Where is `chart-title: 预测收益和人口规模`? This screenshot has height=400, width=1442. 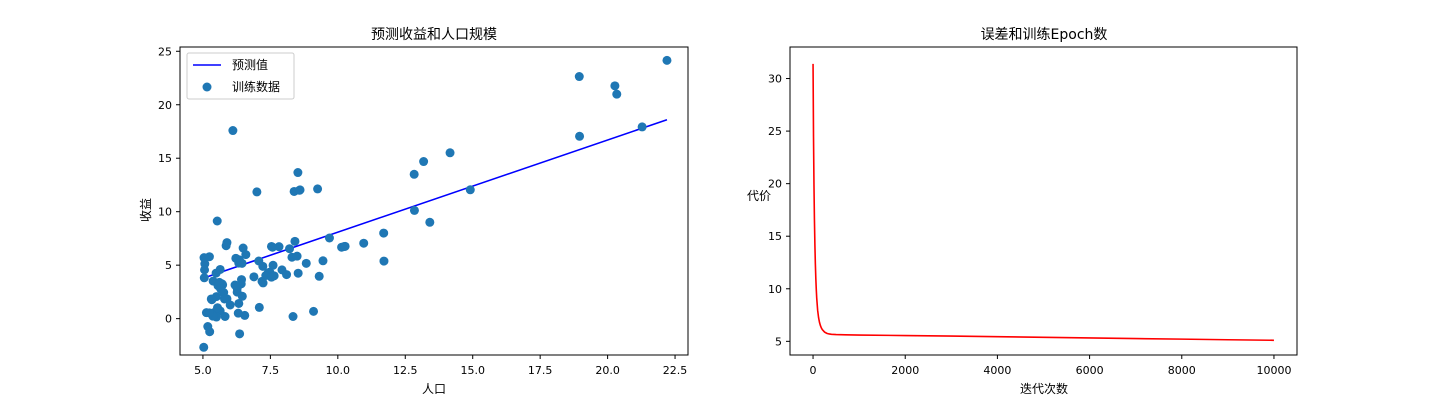 chart-title: 预测收益和人口规模 is located at coordinates (434, 35).